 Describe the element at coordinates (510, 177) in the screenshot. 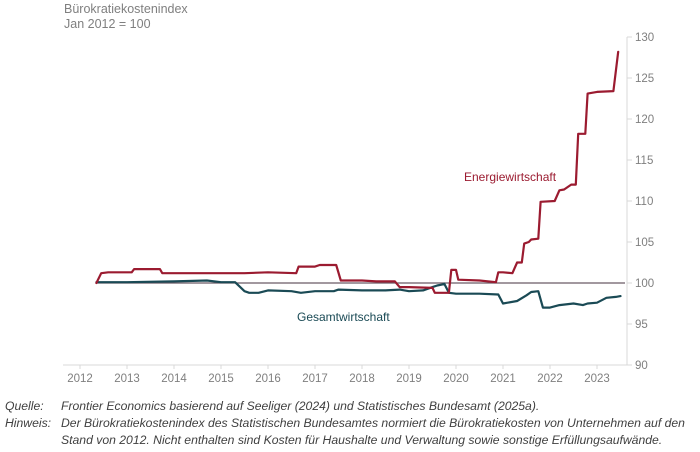

I see `series-label-energiewirtschaft: Energiewirtschaft` at that location.